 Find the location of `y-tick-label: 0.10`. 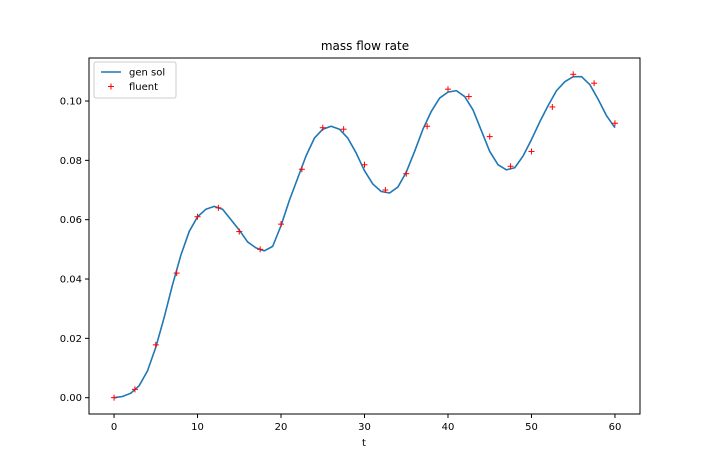

y-tick-label: 0.10 is located at coordinates (71, 102).